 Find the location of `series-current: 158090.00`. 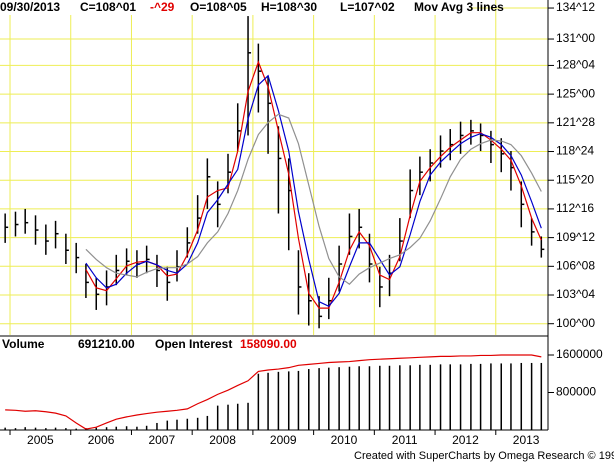

series-current: 158090.00 is located at coordinates (268, 344).